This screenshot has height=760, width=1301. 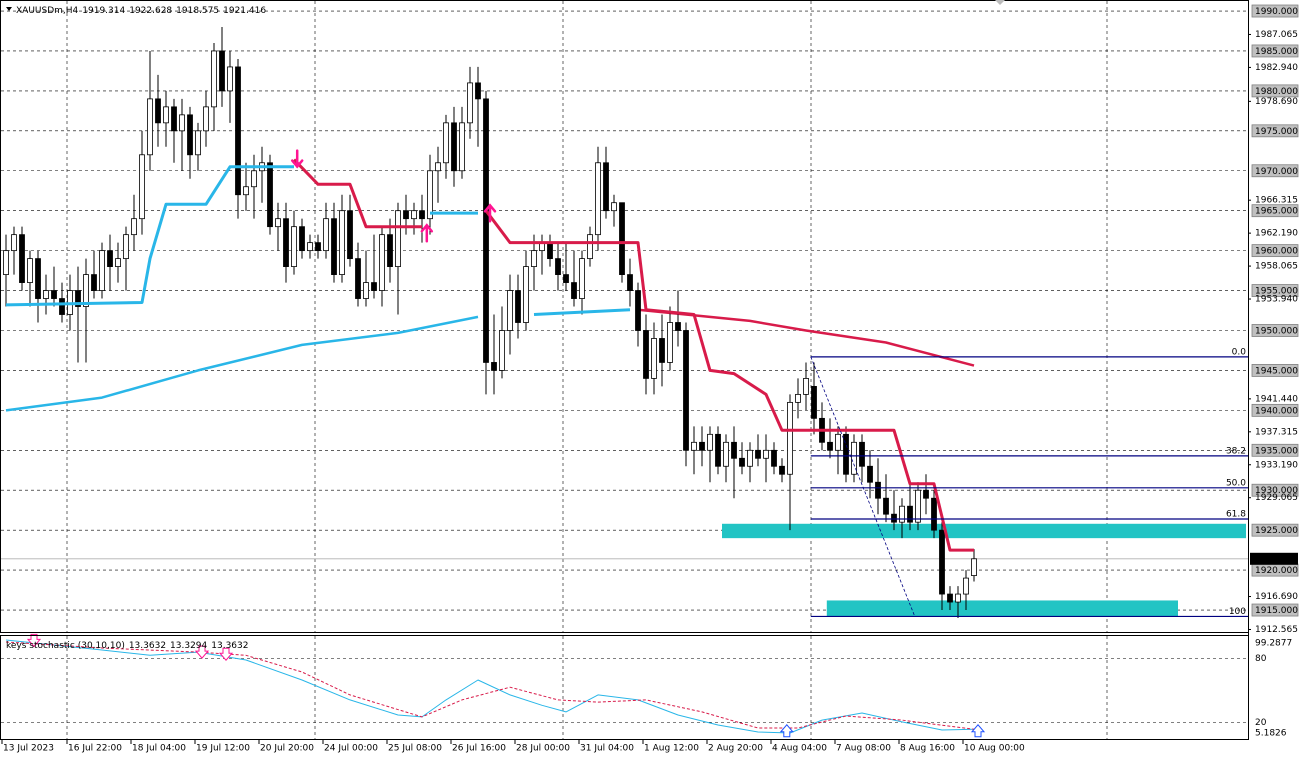 What do you see at coordinates (806, 337) in the screenshot?
I see `moving-average` at bounding box center [806, 337].